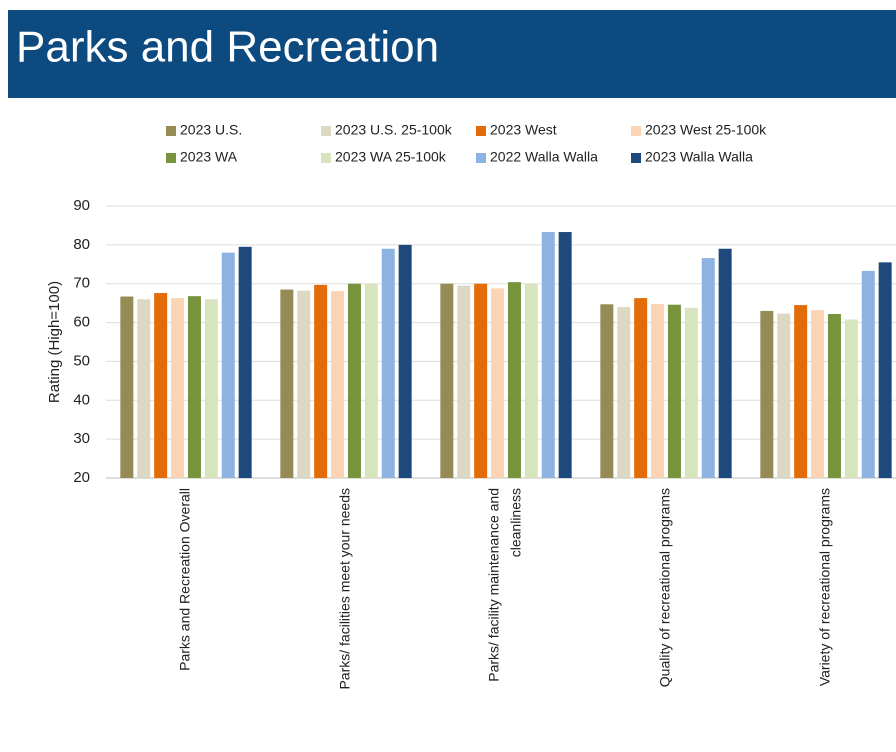 This screenshot has height=752, width=896. What do you see at coordinates (825, 587) in the screenshot?
I see `x-tick-label: Variety of recreational programs` at bounding box center [825, 587].